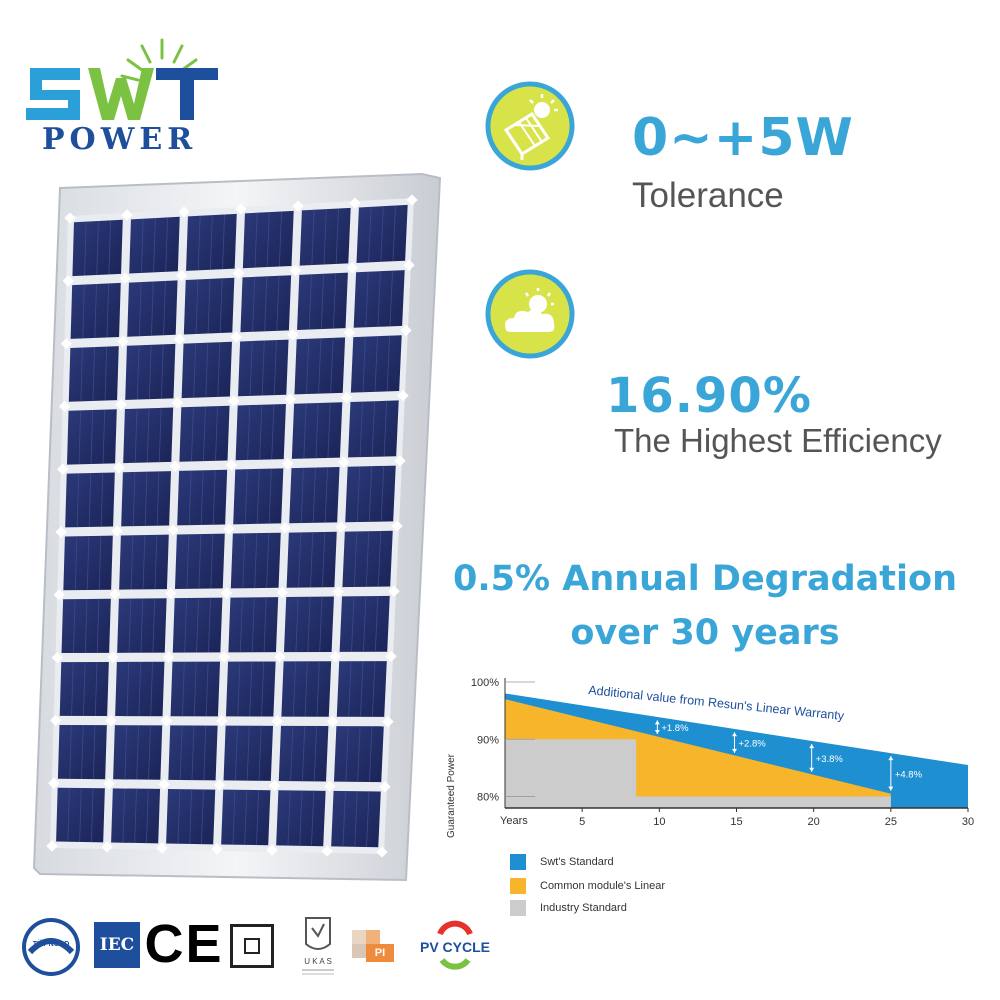  Describe the element at coordinates (736, 822) in the screenshot. I see `x-tick-label: 15` at that location.